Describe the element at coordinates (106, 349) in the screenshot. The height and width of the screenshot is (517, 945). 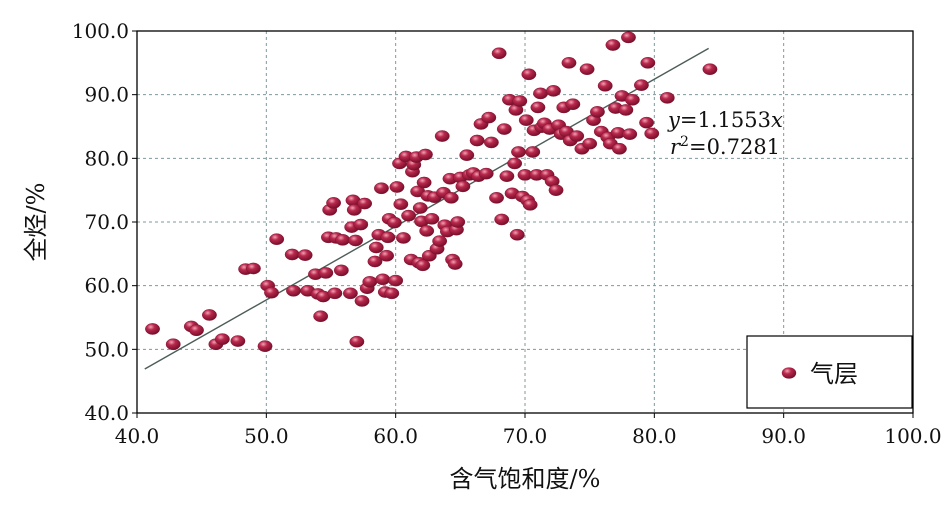
I see `y-tick-label: 50.0` at that location.